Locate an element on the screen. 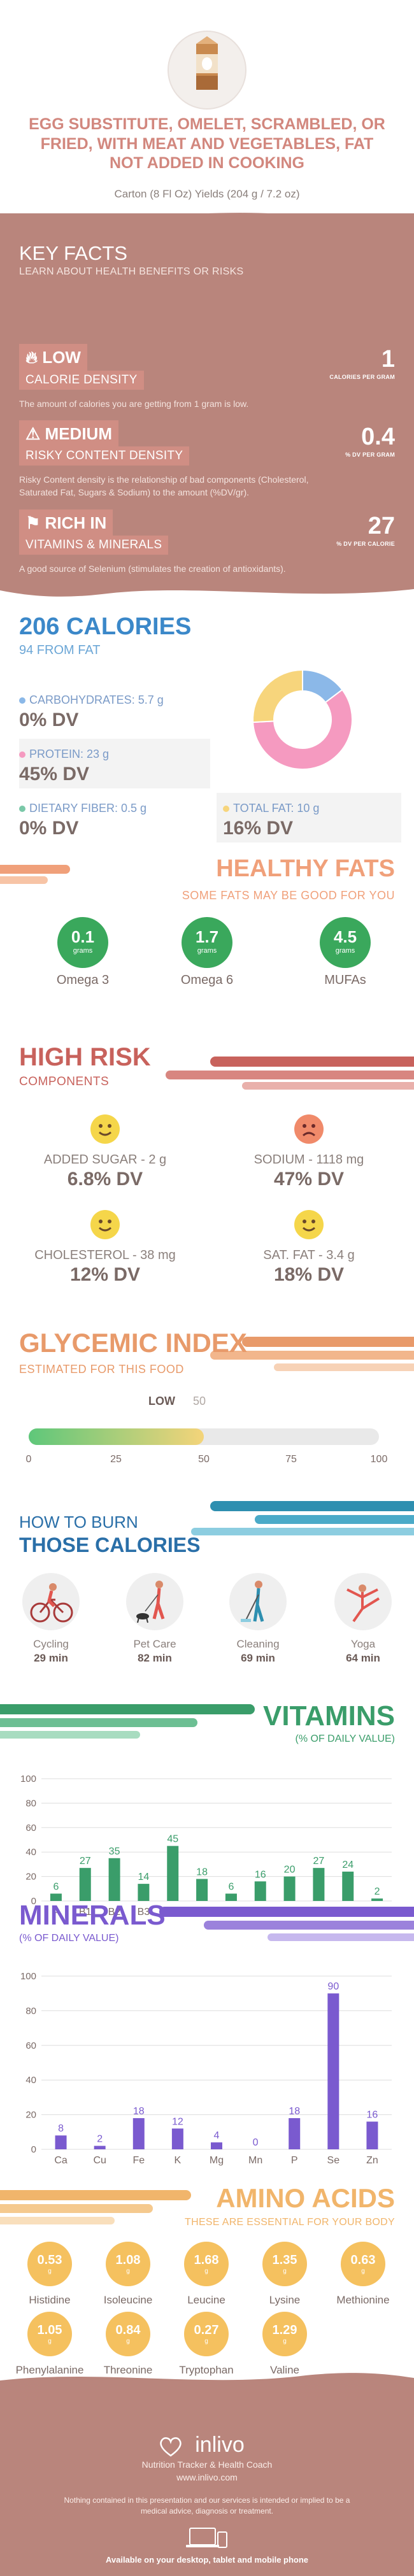  amino-value: 0.53 is located at coordinates (49, 2260).